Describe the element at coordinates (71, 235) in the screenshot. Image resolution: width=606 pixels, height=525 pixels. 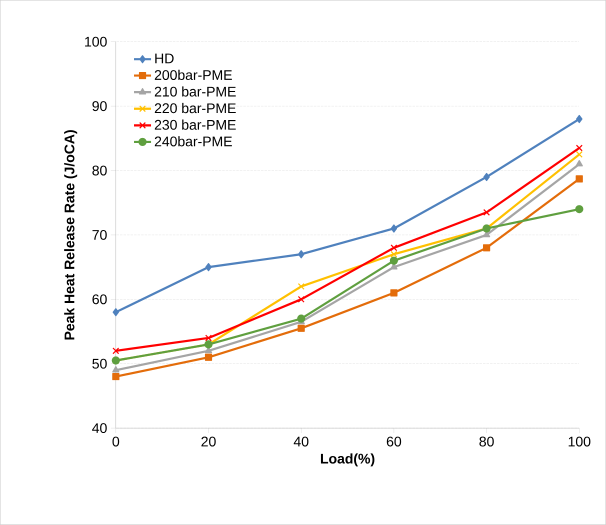
I see `y-axis-title: Peak Heat Release Rate (J/oCA)` at that location.